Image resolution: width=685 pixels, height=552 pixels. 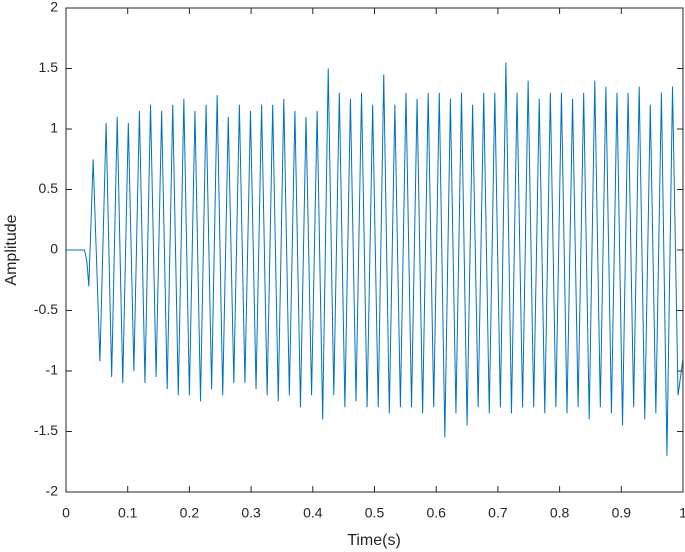 What do you see at coordinates (46, 430) in the screenshot?
I see `y-tick-label: -1.5` at bounding box center [46, 430].